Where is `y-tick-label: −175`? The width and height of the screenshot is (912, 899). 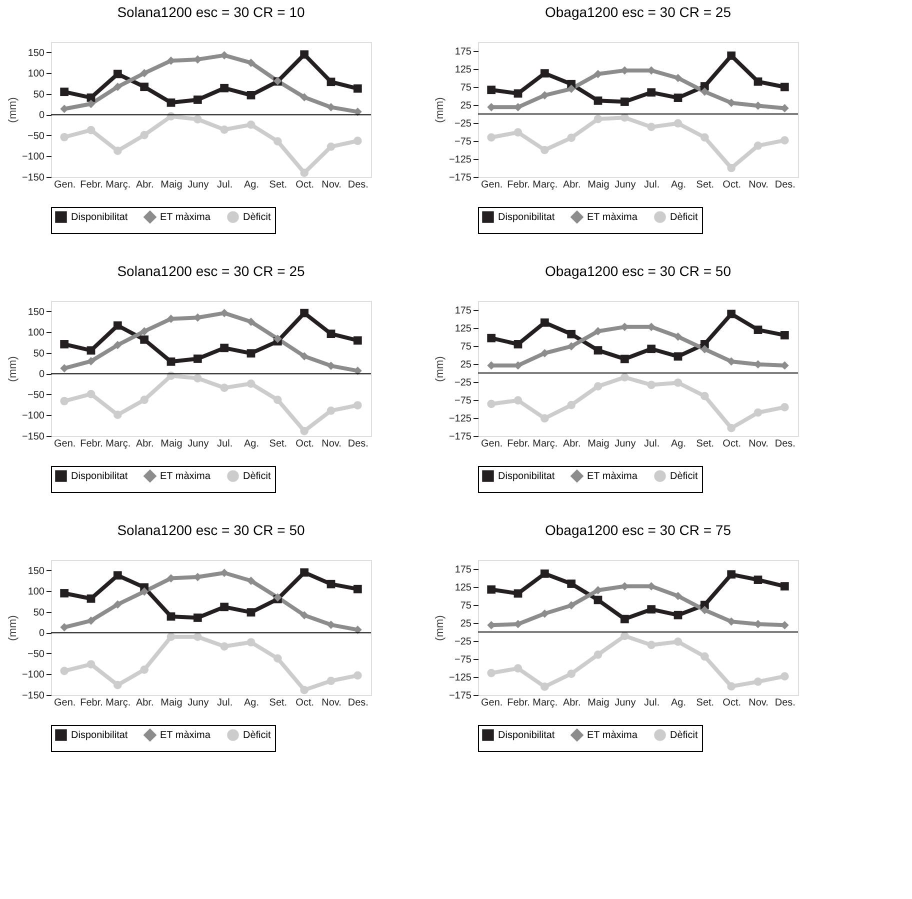 y-tick-label: −175 is located at coordinates (460, 696).